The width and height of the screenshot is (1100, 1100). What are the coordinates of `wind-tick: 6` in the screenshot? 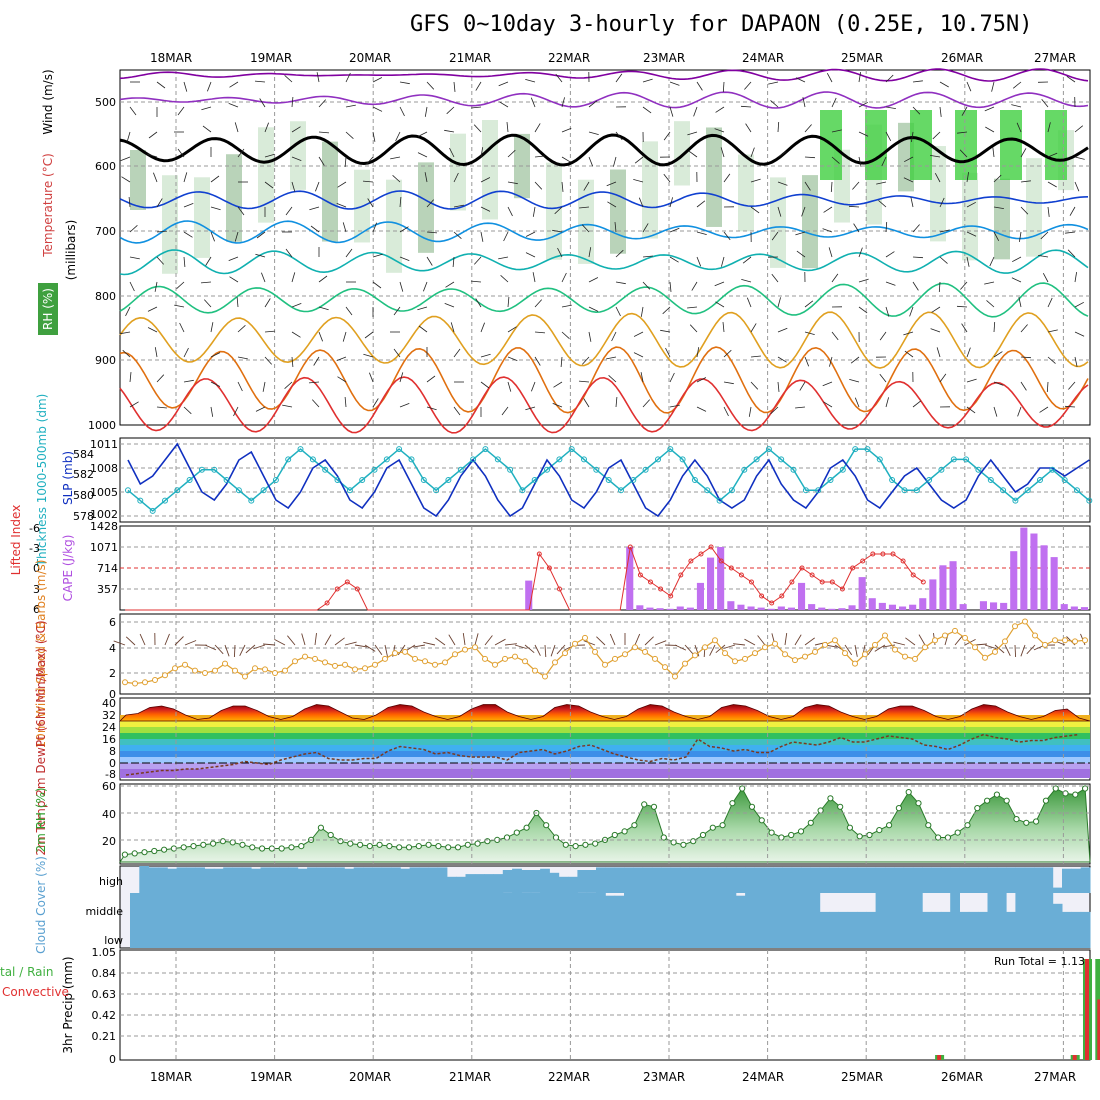 It's located at (112, 622).